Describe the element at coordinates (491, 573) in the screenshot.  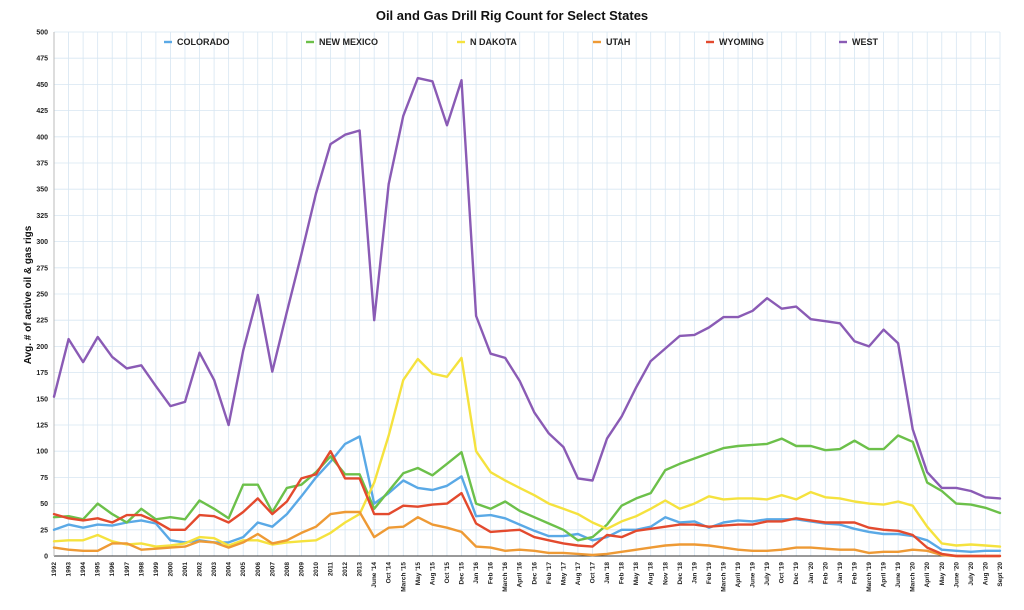
I see `x-tick-label: Feb '16` at that location.